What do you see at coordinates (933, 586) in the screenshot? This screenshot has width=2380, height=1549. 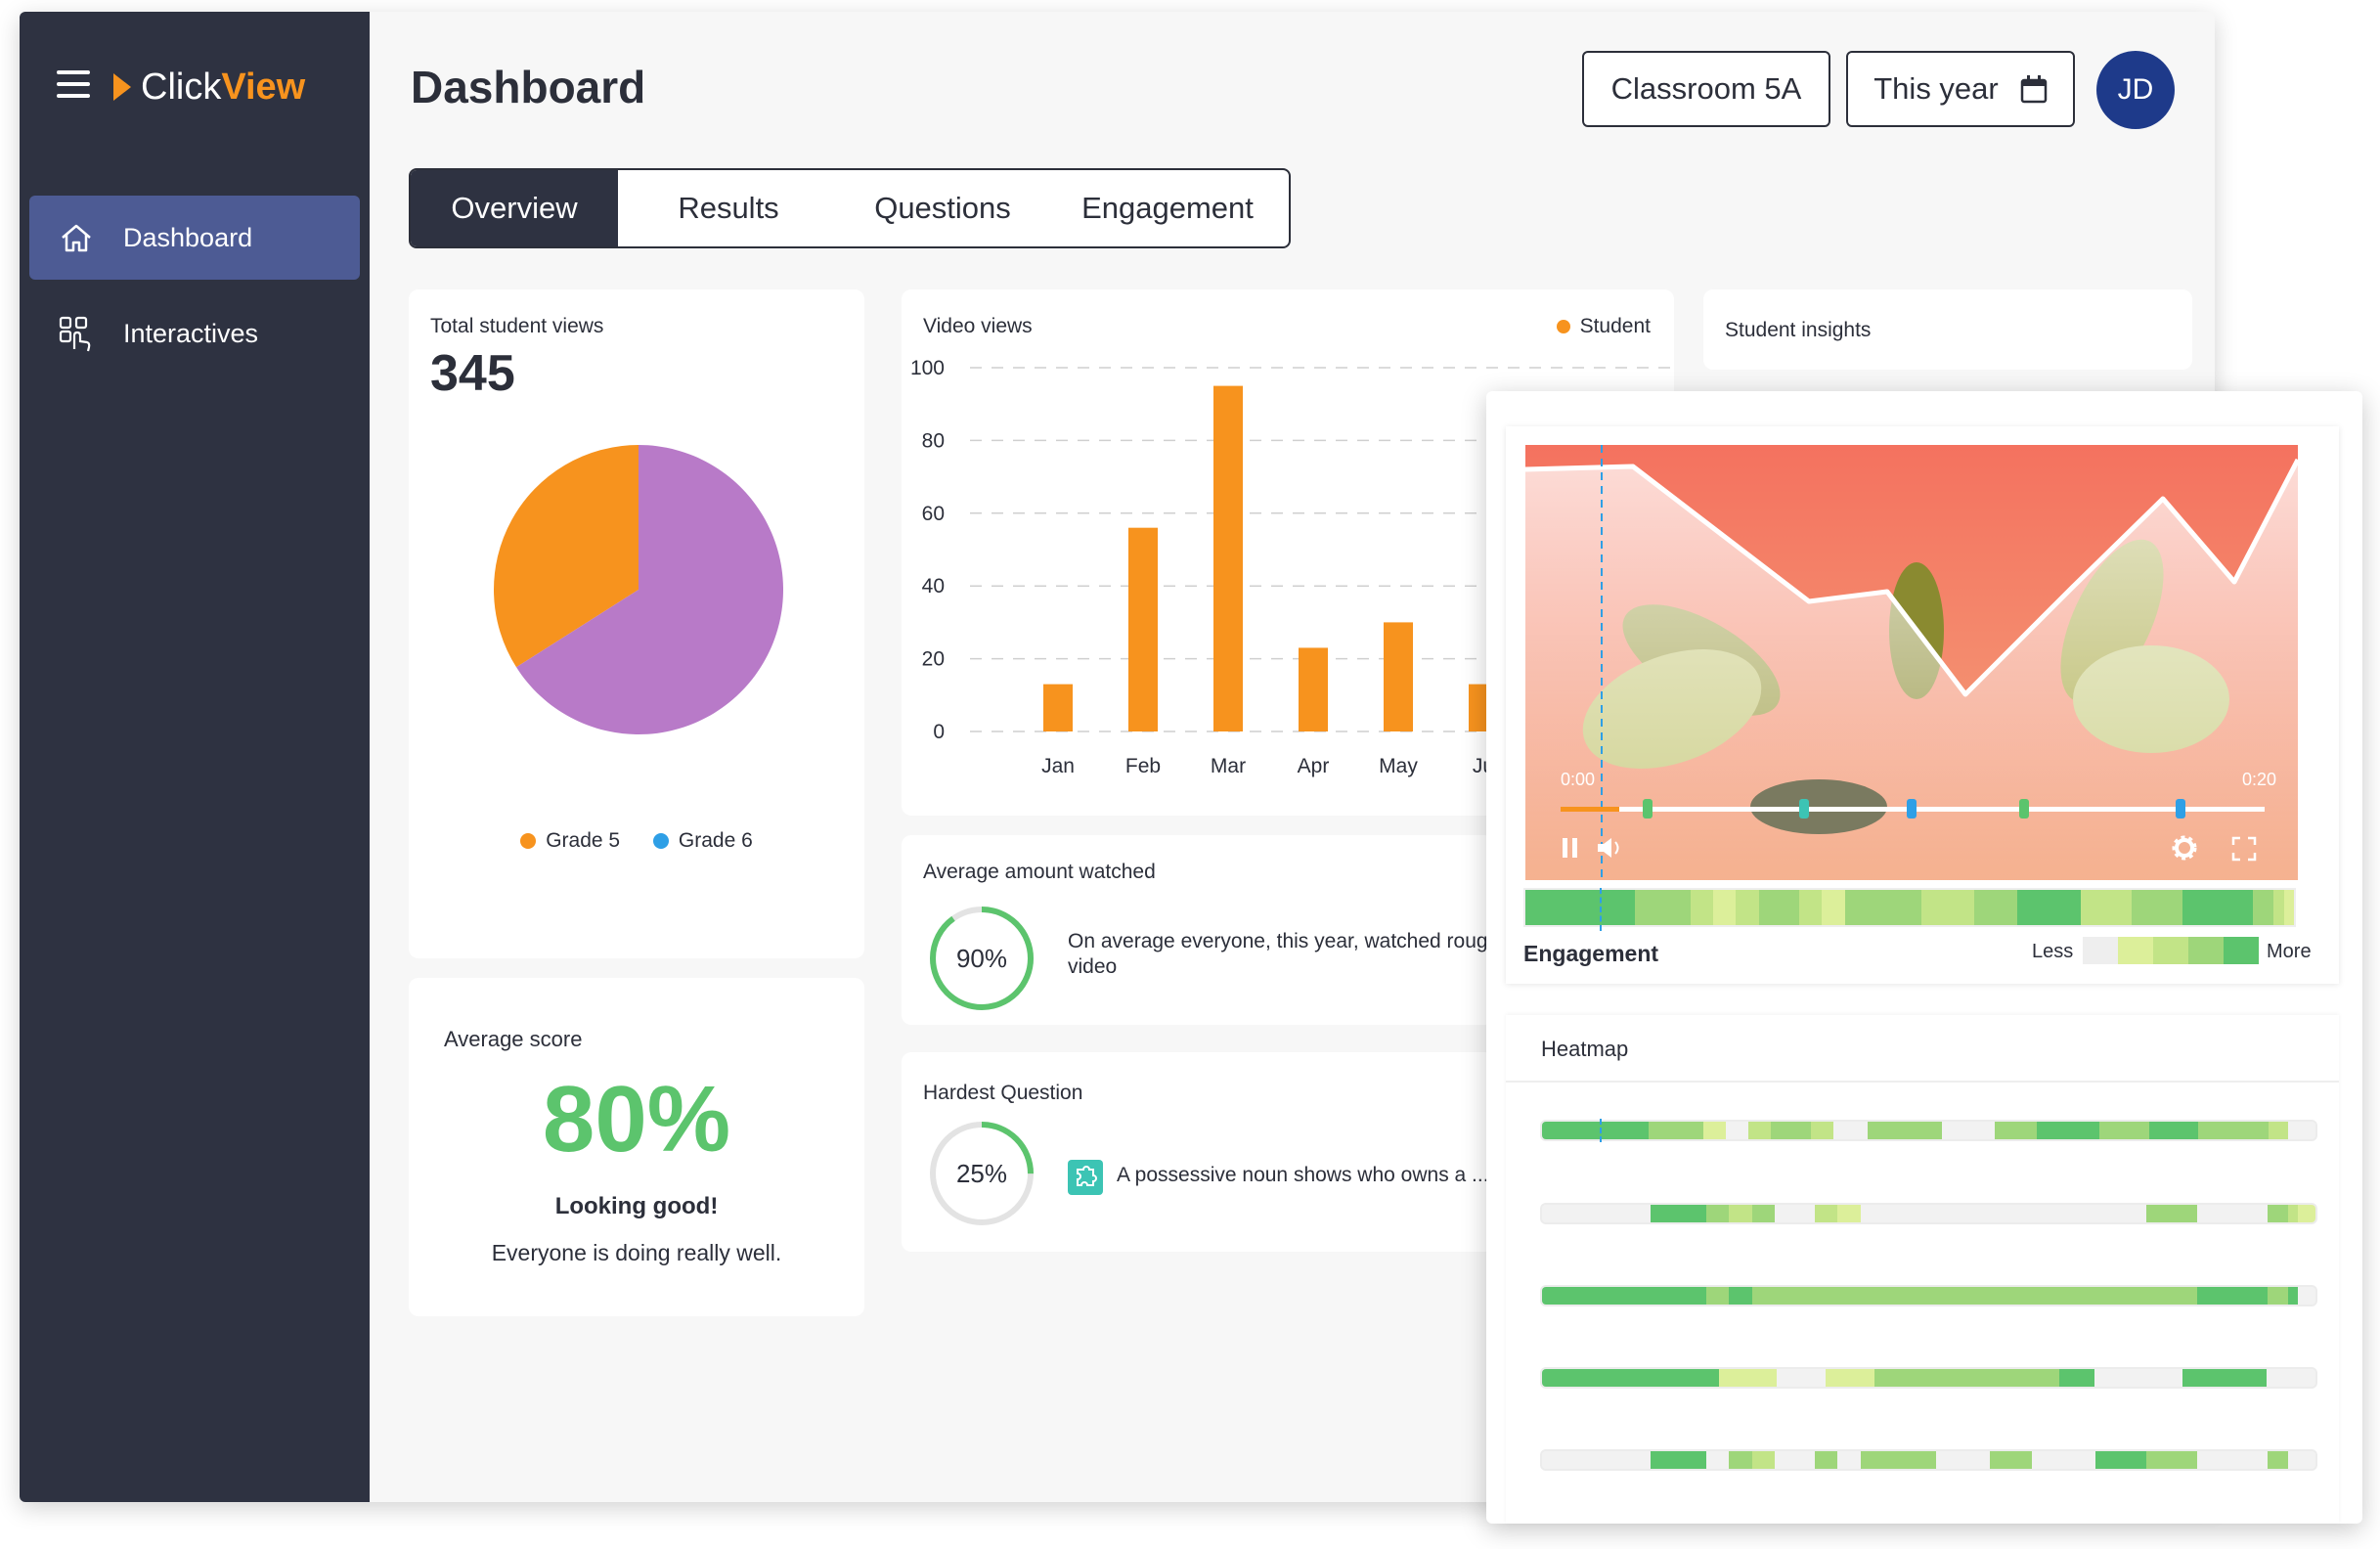 I see `y-tick-label: 40` at bounding box center [933, 586].